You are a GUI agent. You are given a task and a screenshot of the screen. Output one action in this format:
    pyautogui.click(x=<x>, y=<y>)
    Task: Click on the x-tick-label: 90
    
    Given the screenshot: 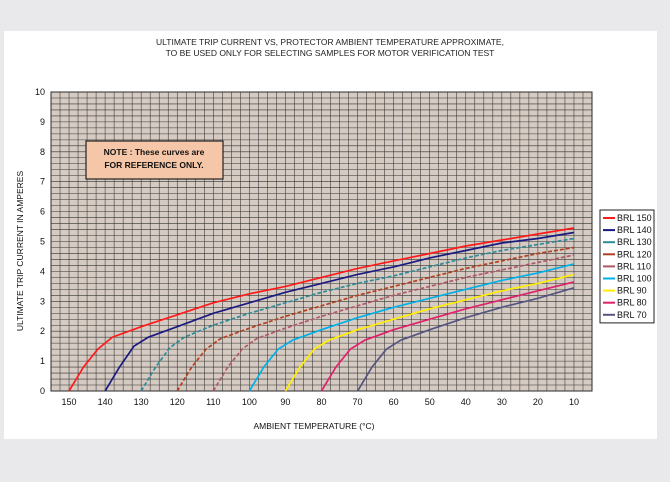 What is the action you would take?
    pyautogui.click(x=285, y=402)
    